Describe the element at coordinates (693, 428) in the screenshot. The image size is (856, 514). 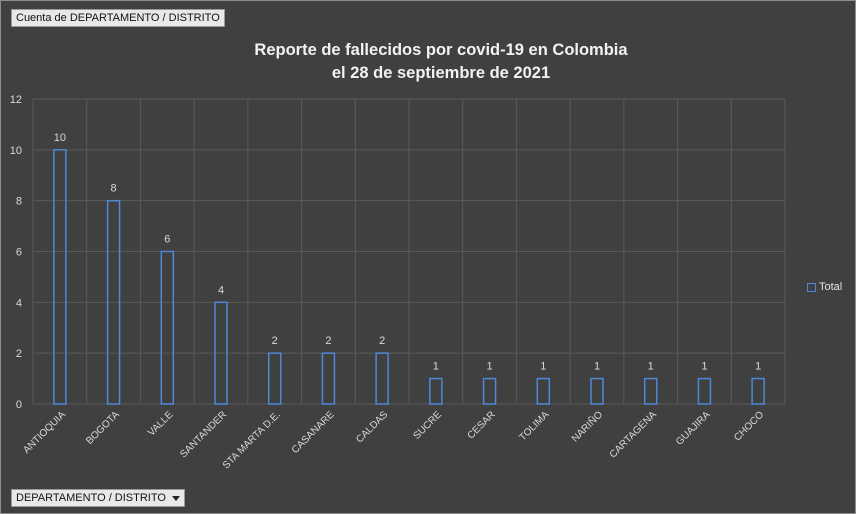
I see `category-label: GUAJIRA` at that location.